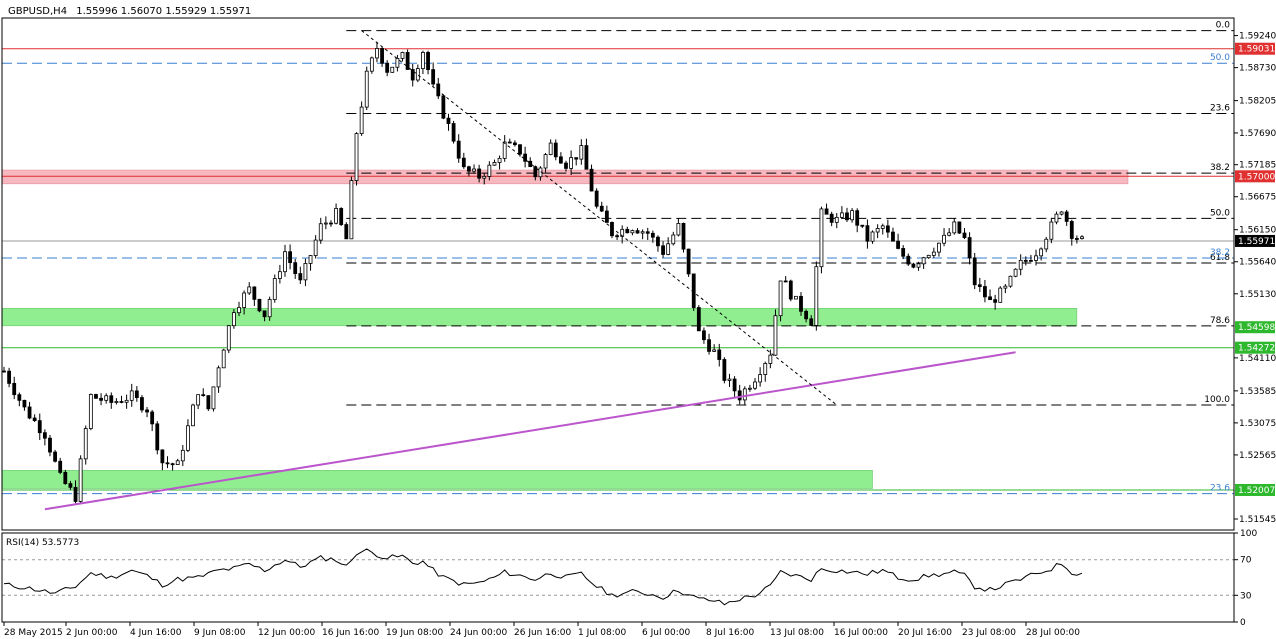 The image size is (1276, 639). What do you see at coordinates (350, 633) in the screenshot?
I see `x-tick-label: 16 Jun 16:00` at bounding box center [350, 633].